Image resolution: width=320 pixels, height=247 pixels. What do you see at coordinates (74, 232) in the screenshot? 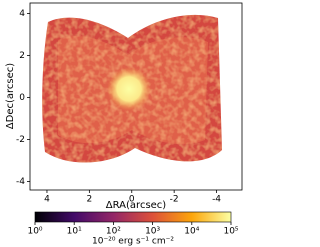
I see `colorbar-tick-label: 10¹` at bounding box center [74, 232].